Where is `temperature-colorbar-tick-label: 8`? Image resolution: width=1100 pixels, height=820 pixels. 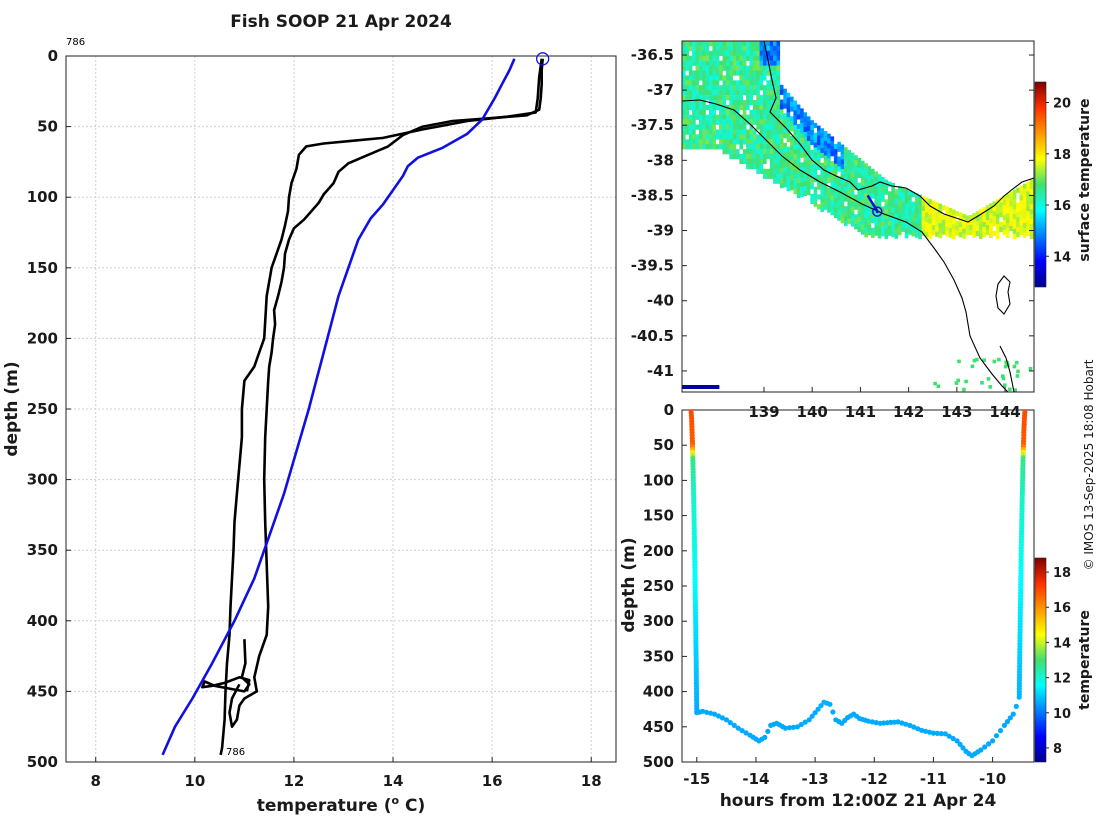 temperature-colorbar-tick-label: 8 is located at coordinates (1057, 749).